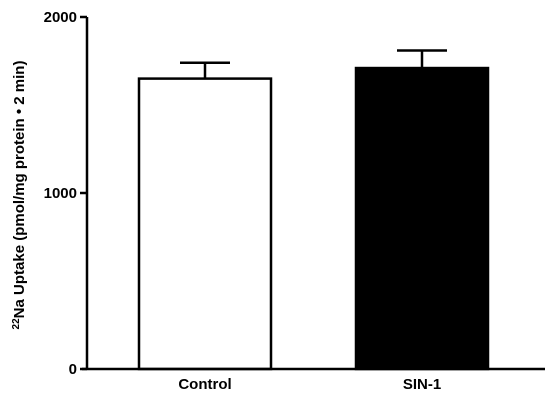 This screenshot has width=550, height=405. What do you see at coordinates (73, 369) in the screenshot?
I see `y-tick-label-0: 0` at bounding box center [73, 369].